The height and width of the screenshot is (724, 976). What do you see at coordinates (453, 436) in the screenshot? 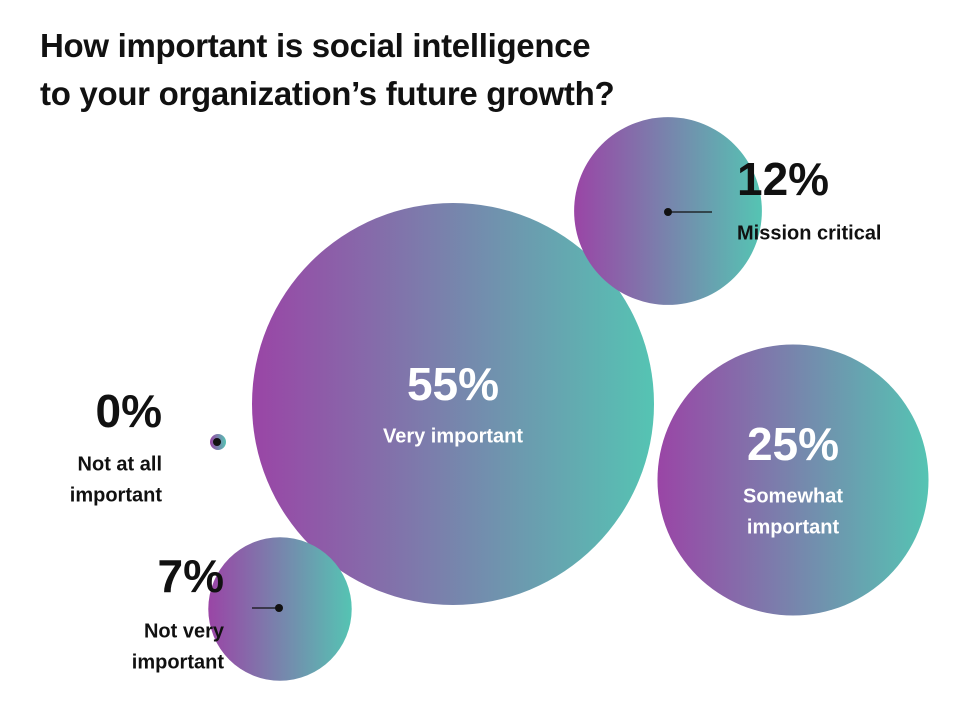
I see `category-label-very-important: Very important` at bounding box center [453, 436].